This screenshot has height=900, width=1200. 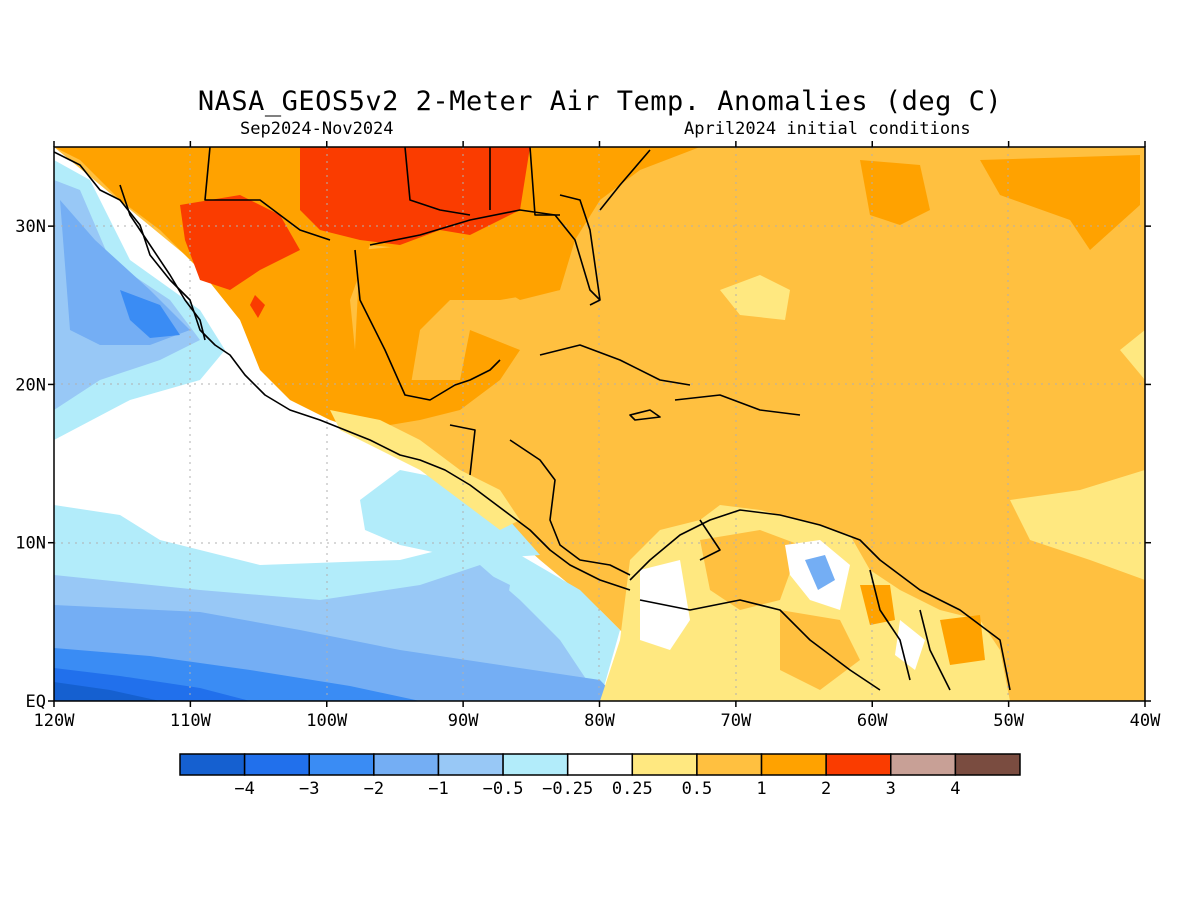 What do you see at coordinates (475, 595) in the screenshot?
I see `blue-blob-galapagos` at bounding box center [475, 595].